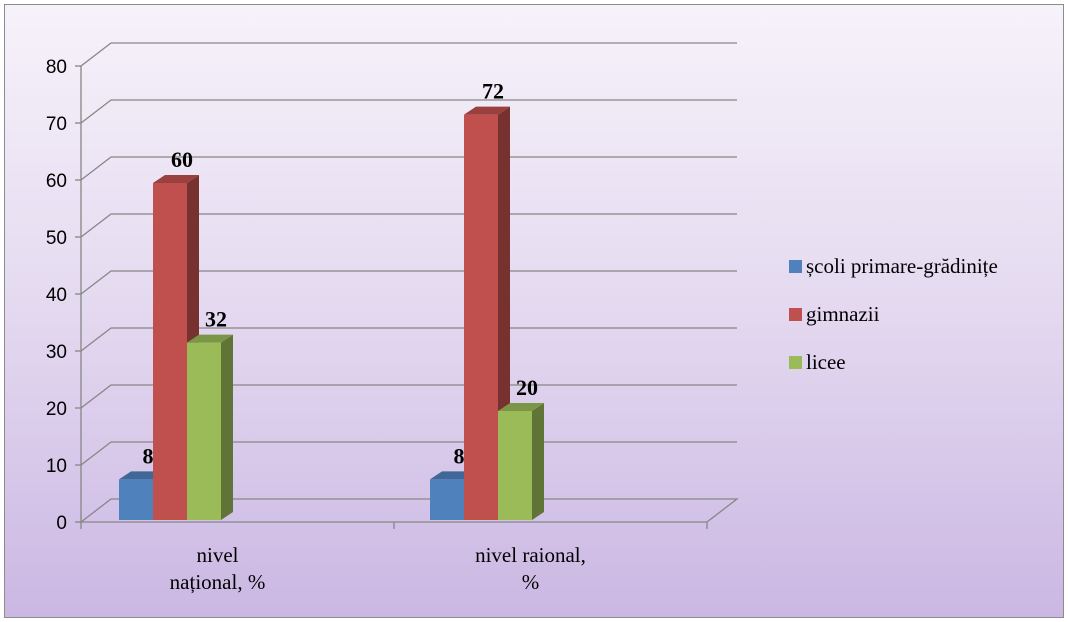 The height and width of the screenshot is (622, 1068). What do you see at coordinates (902, 266) in the screenshot?
I see `legend-label: școli primare-grădinițe` at bounding box center [902, 266].